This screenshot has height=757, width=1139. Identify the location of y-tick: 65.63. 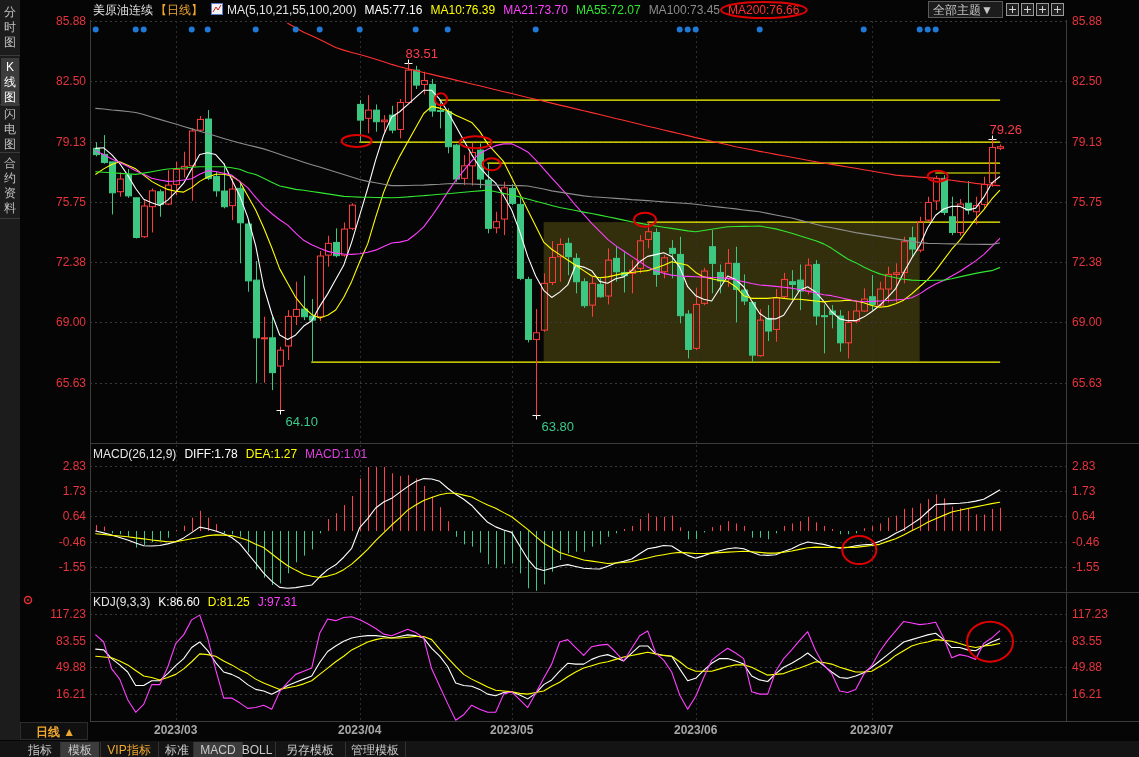
(70, 382).